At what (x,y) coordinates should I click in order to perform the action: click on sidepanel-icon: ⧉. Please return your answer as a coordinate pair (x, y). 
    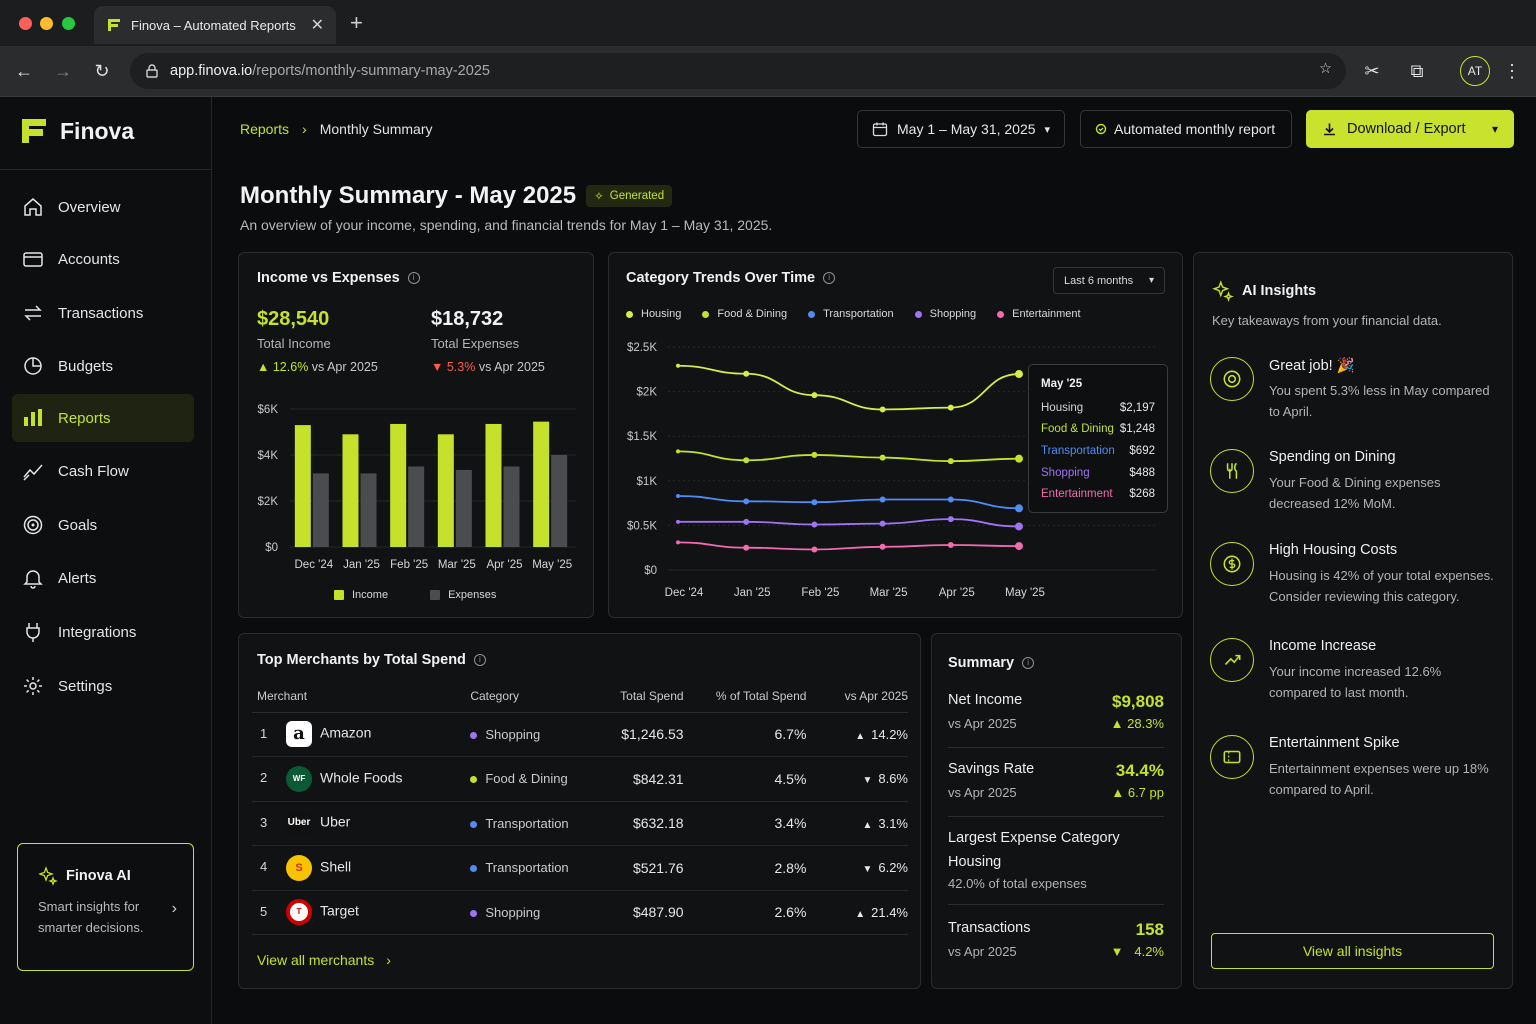
    Looking at the image, I should click on (1417, 71).